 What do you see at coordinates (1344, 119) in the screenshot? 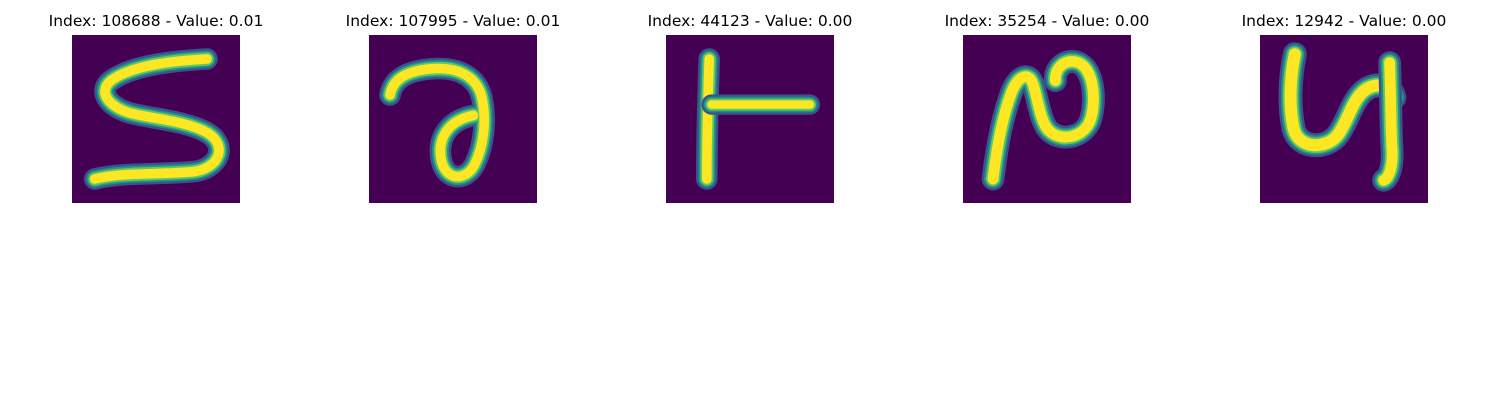
I see `u-curl-glyph-image` at bounding box center [1344, 119].